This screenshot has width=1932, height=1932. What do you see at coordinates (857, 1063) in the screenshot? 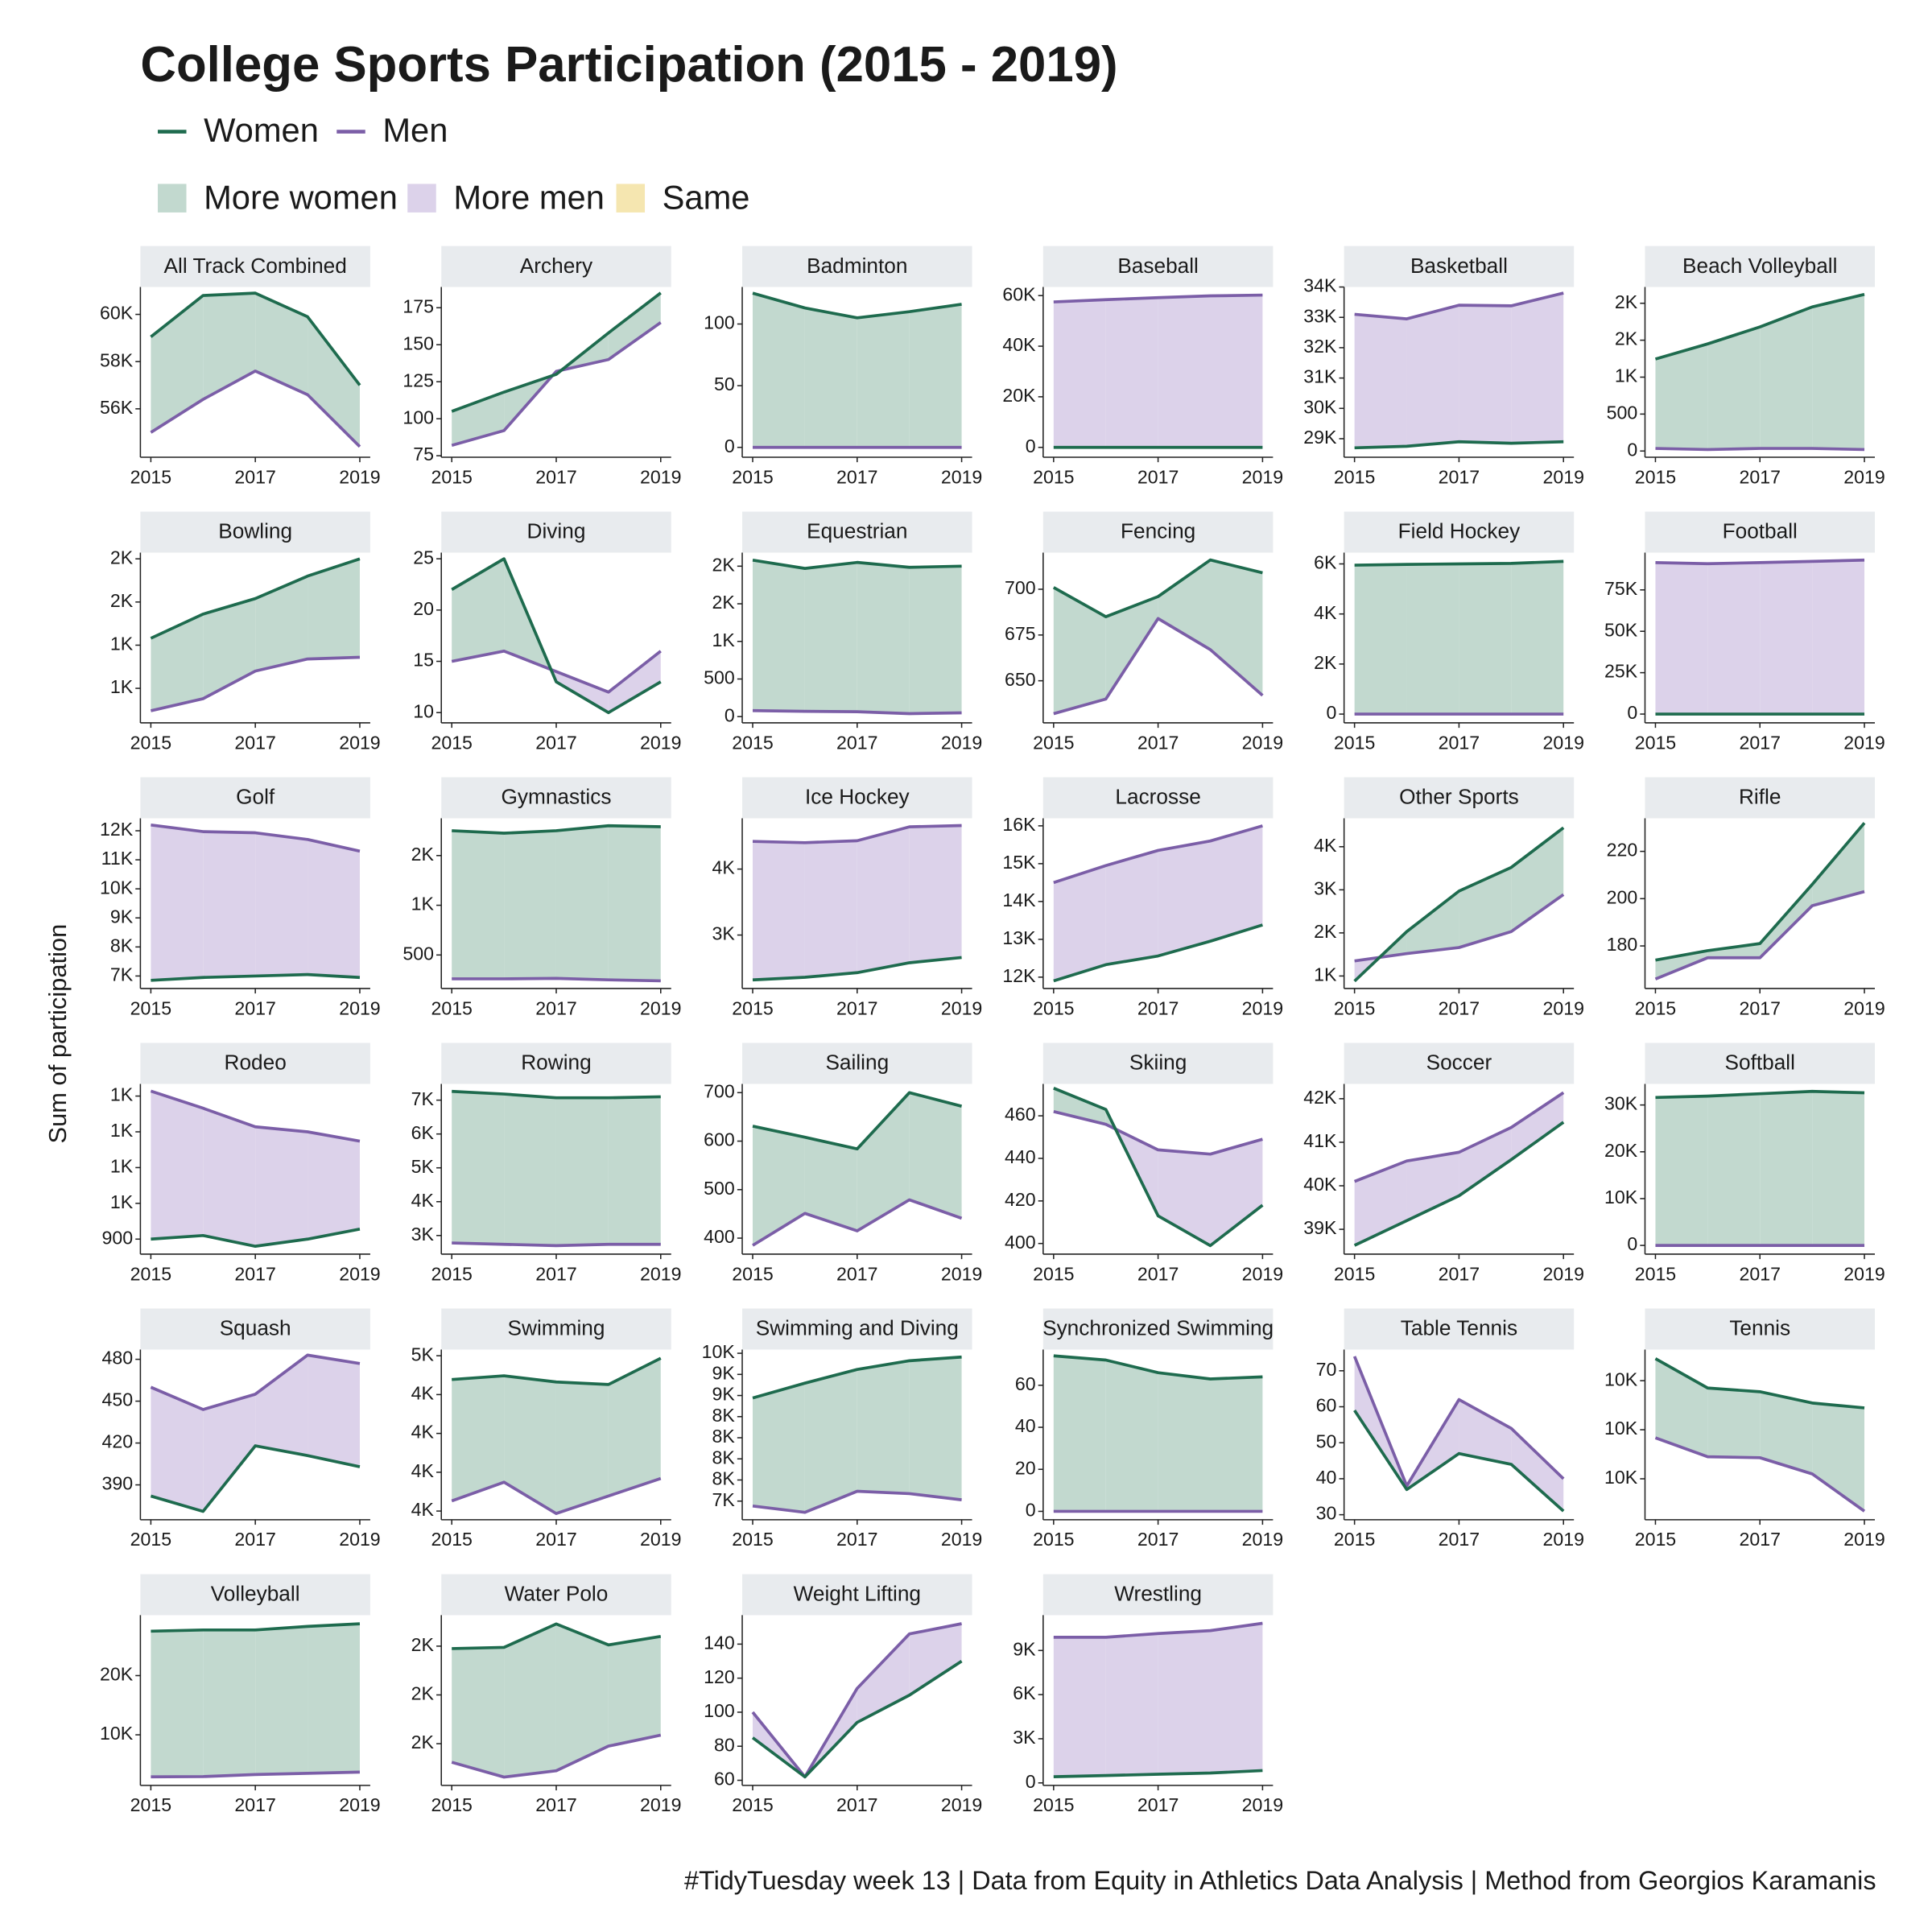
I see `panel-title: Sailing` at bounding box center [857, 1063].